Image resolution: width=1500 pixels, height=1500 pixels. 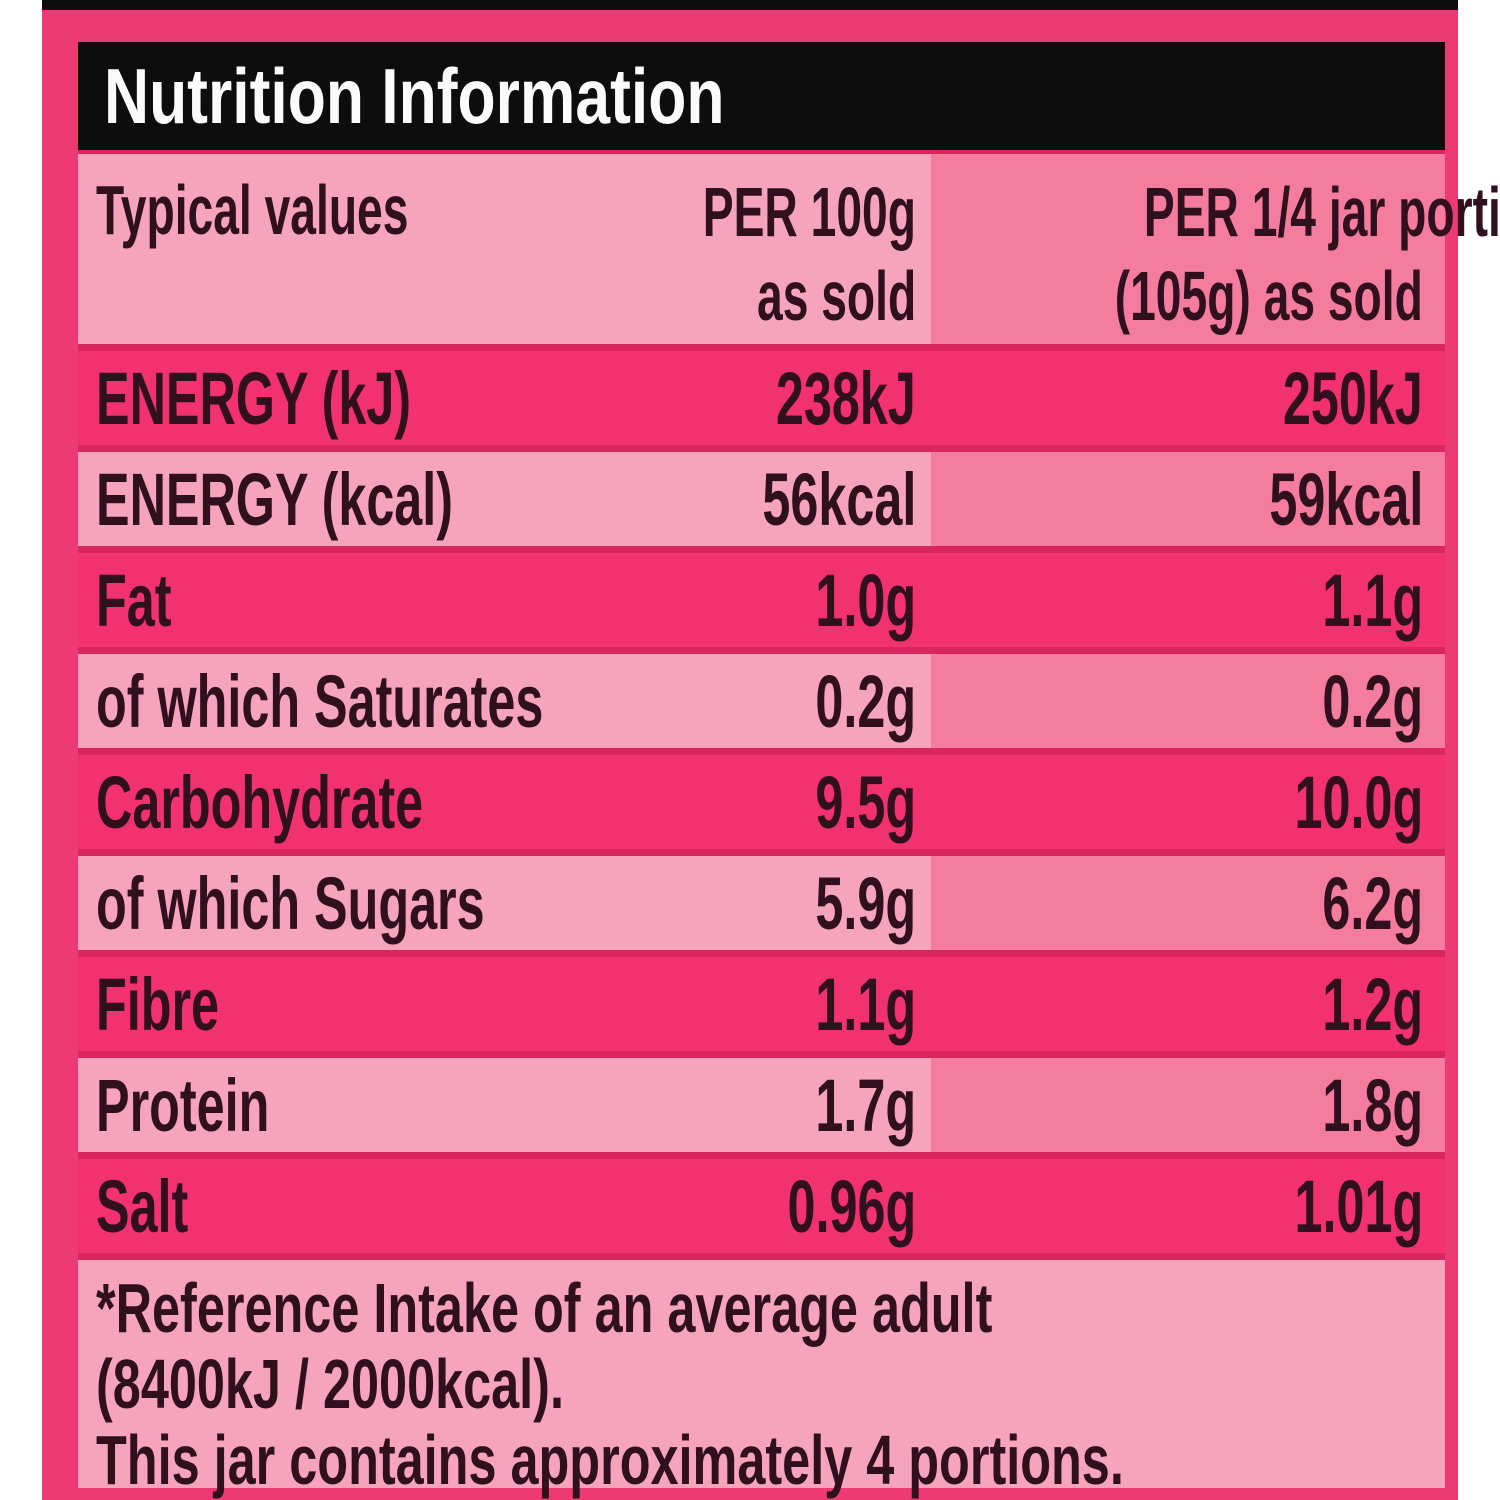 I want to click on row-label: ENERGY (kJ), so click(x=254, y=398).